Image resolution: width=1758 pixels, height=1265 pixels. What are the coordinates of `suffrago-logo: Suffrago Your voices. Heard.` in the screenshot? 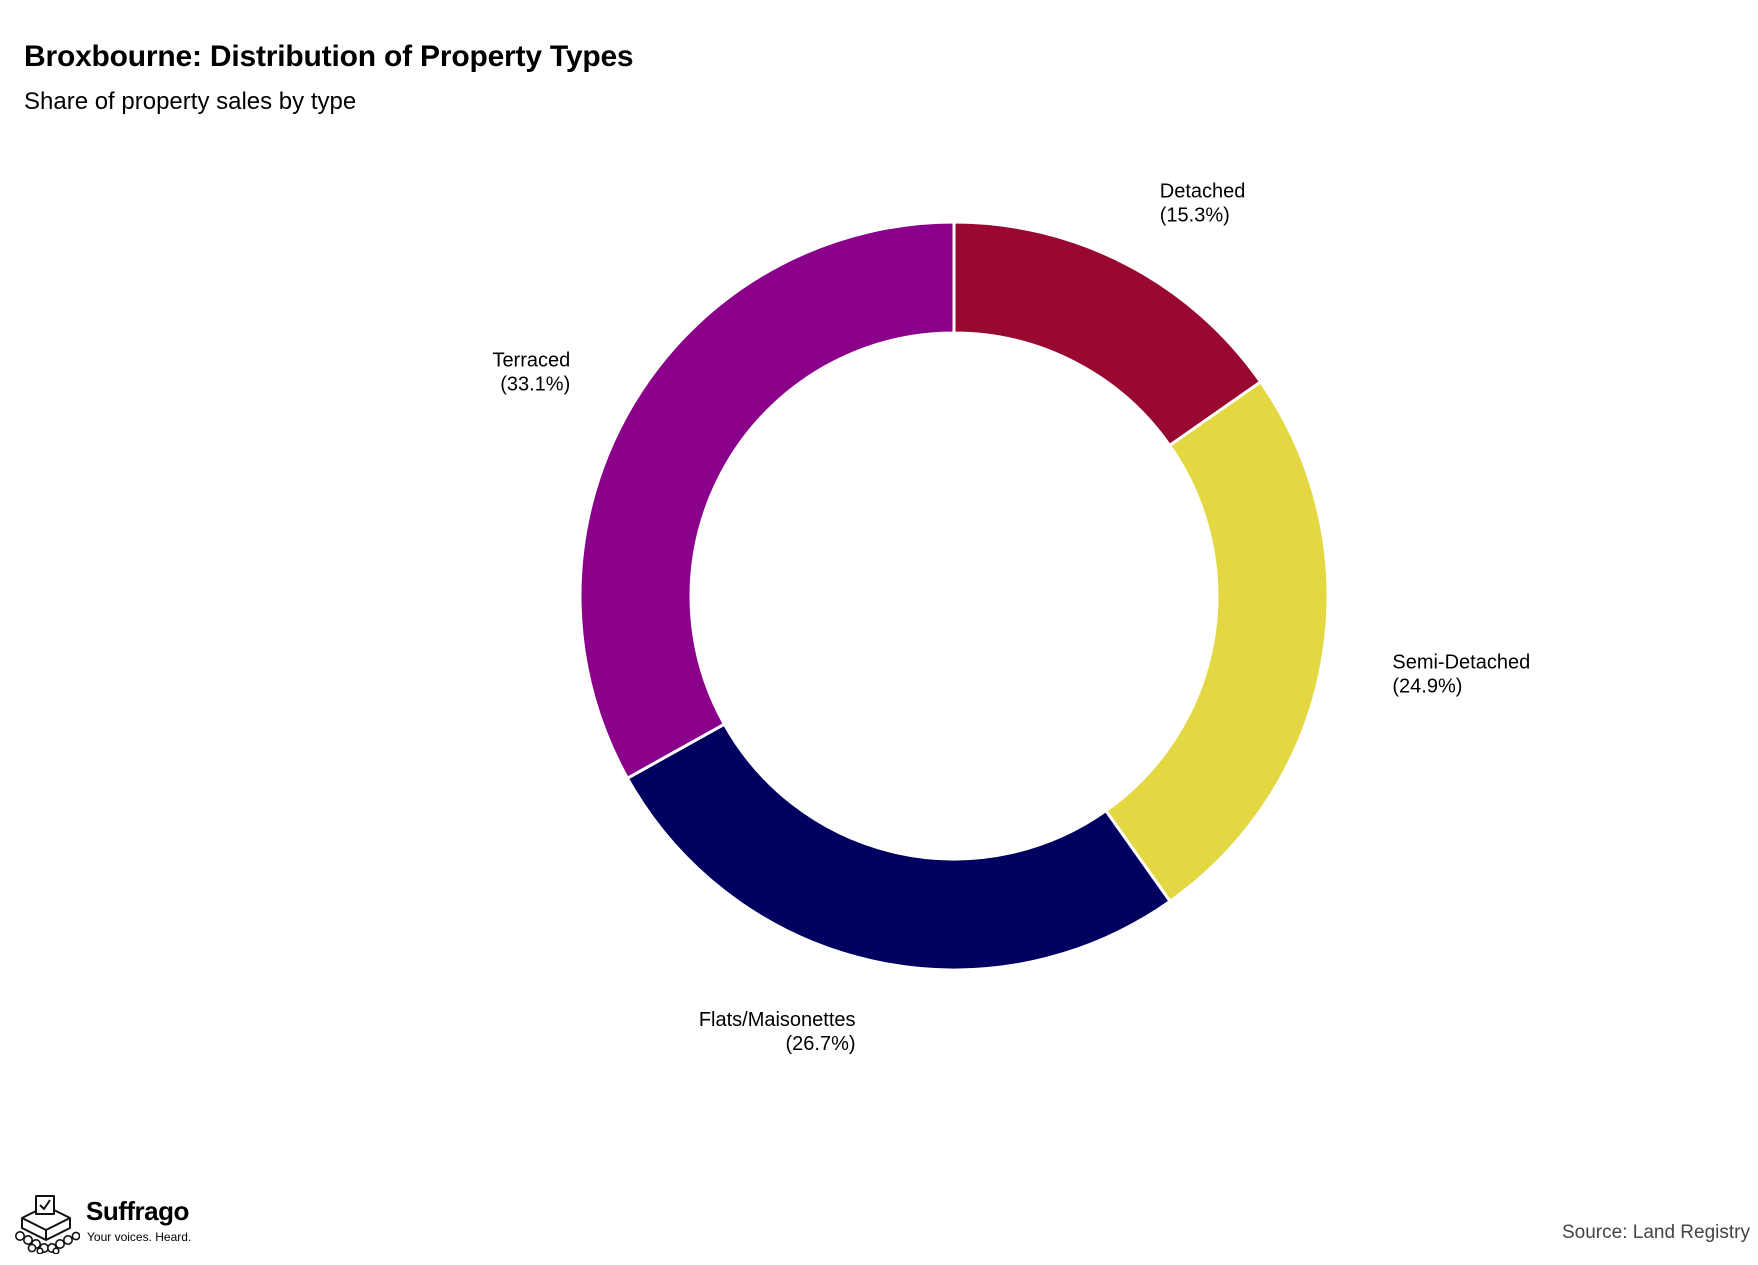 It's located at (119, 1224).